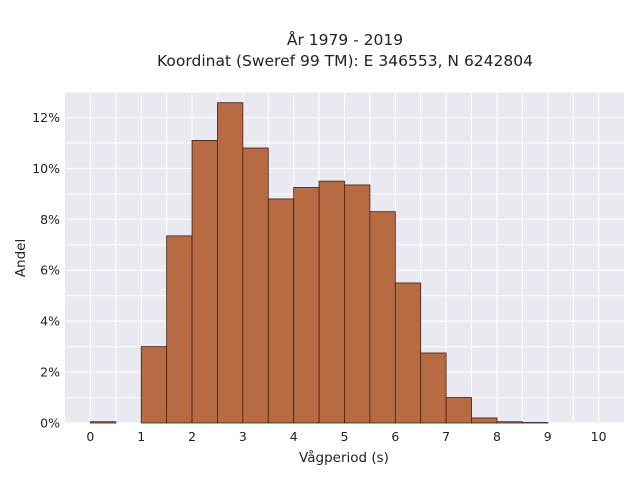 The height and width of the screenshot is (480, 640). Describe the element at coordinates (345, 39) in the screenshot. I see `chart-title-line-1: År 1979 - 2019` at that location.